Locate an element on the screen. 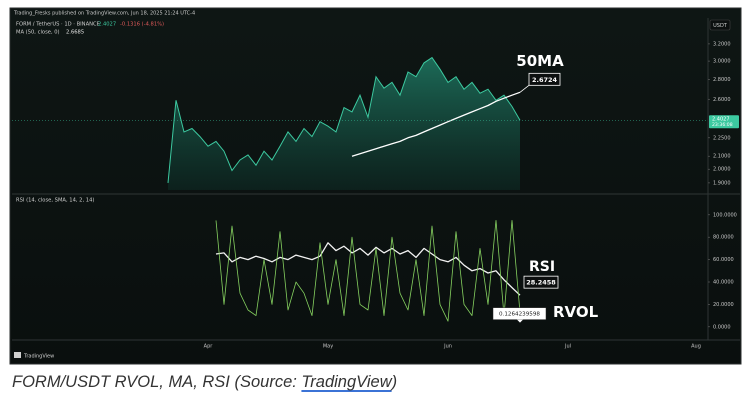 This screenshot has height=404, width=754. callout-box is located at coordinates (544, 79).